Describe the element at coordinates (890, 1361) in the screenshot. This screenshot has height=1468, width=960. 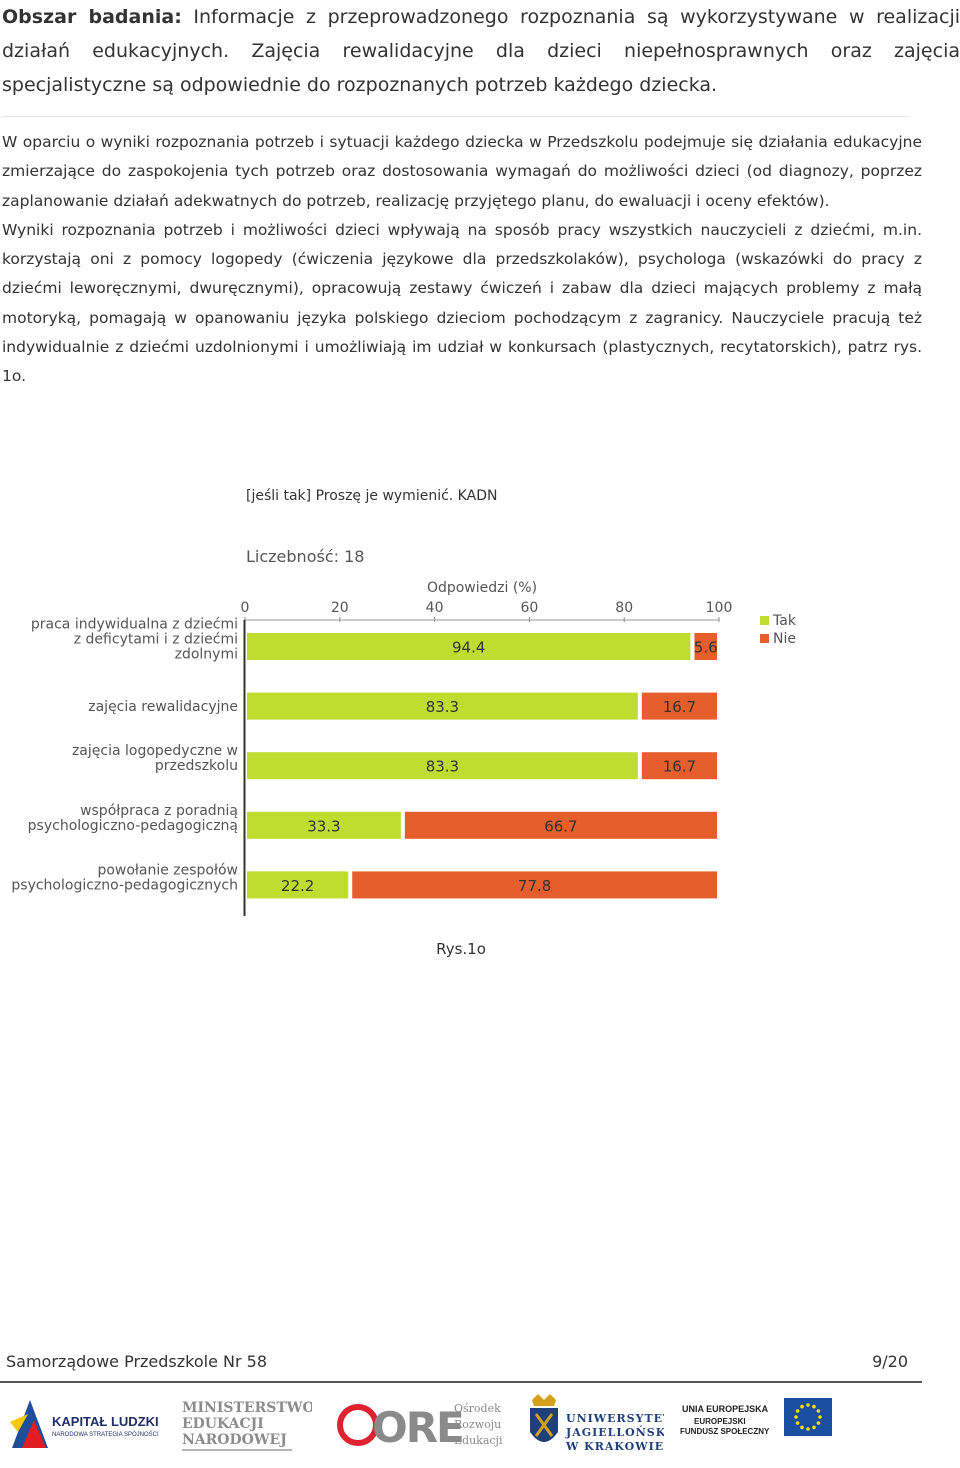
I see `page-number: 9/20` at that location.